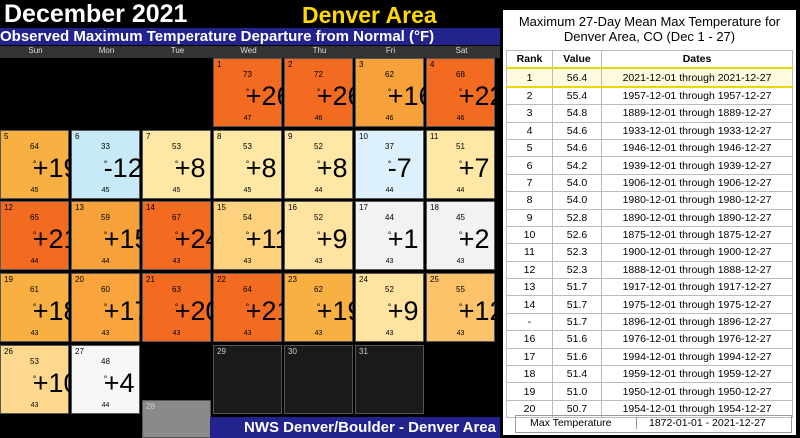  I want to click on max-temp: 65, so click(34, 217).